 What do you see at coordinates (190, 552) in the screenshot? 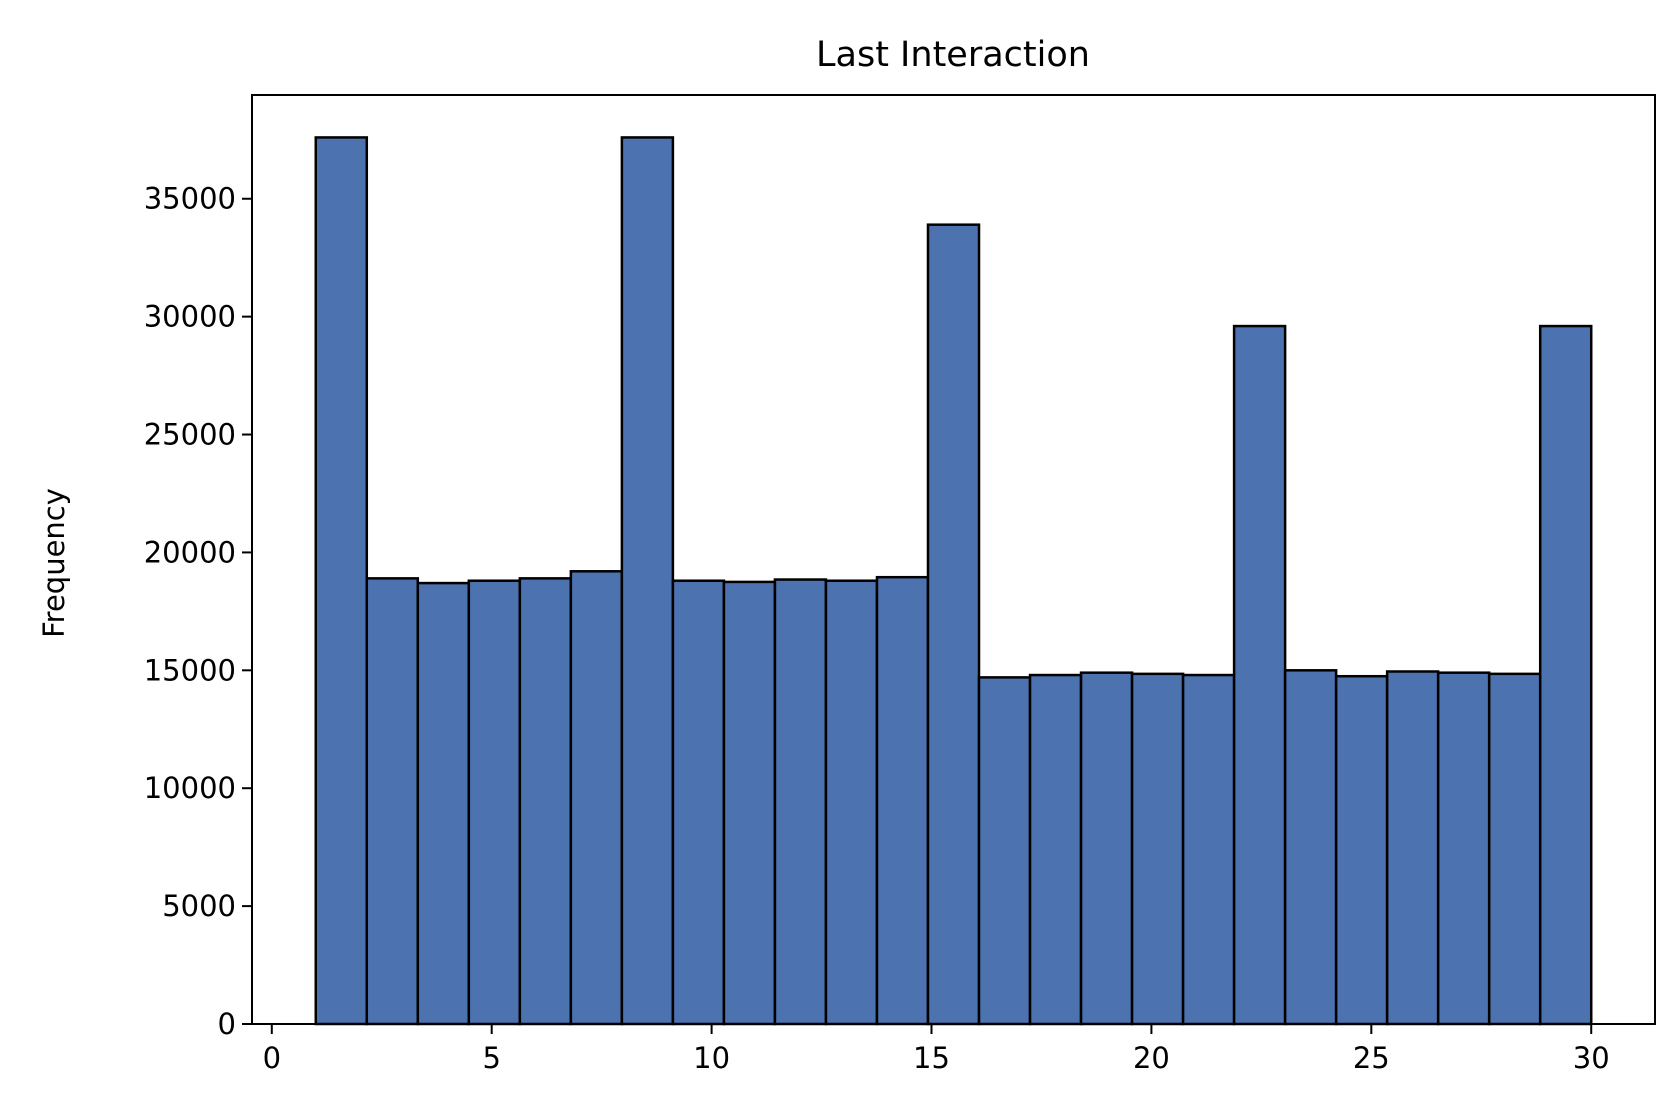
I see `y-tick-label: 20000` at bounding box center [190, 552].